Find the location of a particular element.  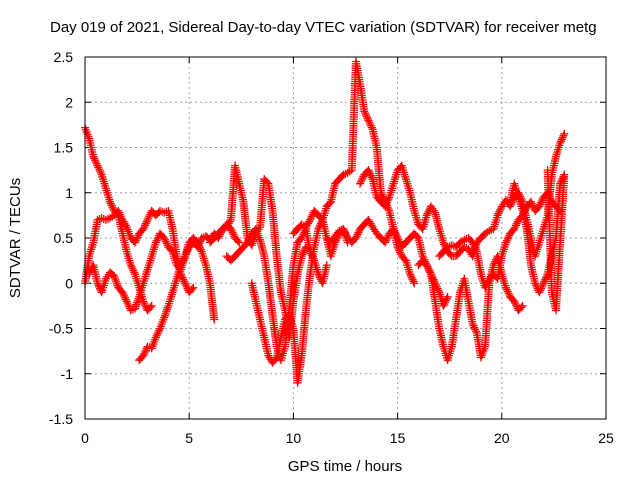

x-tick-label: 20 is located at coordinates (502, 438).